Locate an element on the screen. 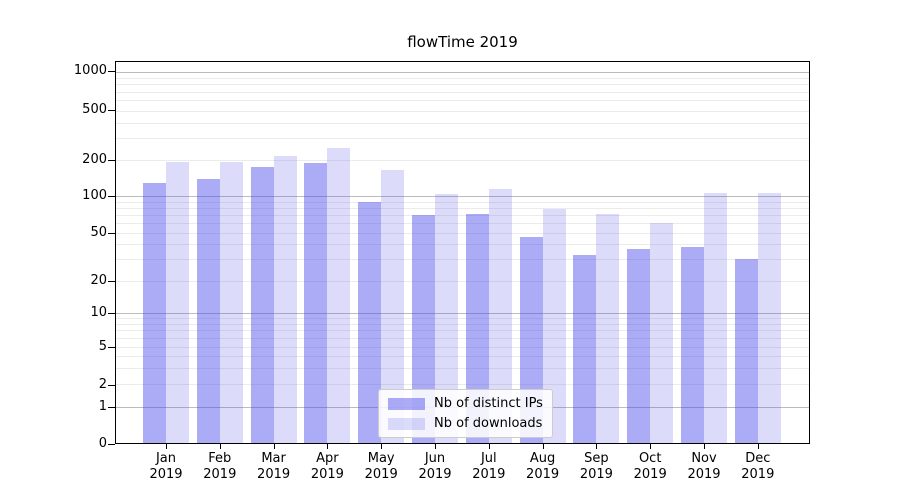  x-tick-label: May 2019 is located at coordinates (381, 467).